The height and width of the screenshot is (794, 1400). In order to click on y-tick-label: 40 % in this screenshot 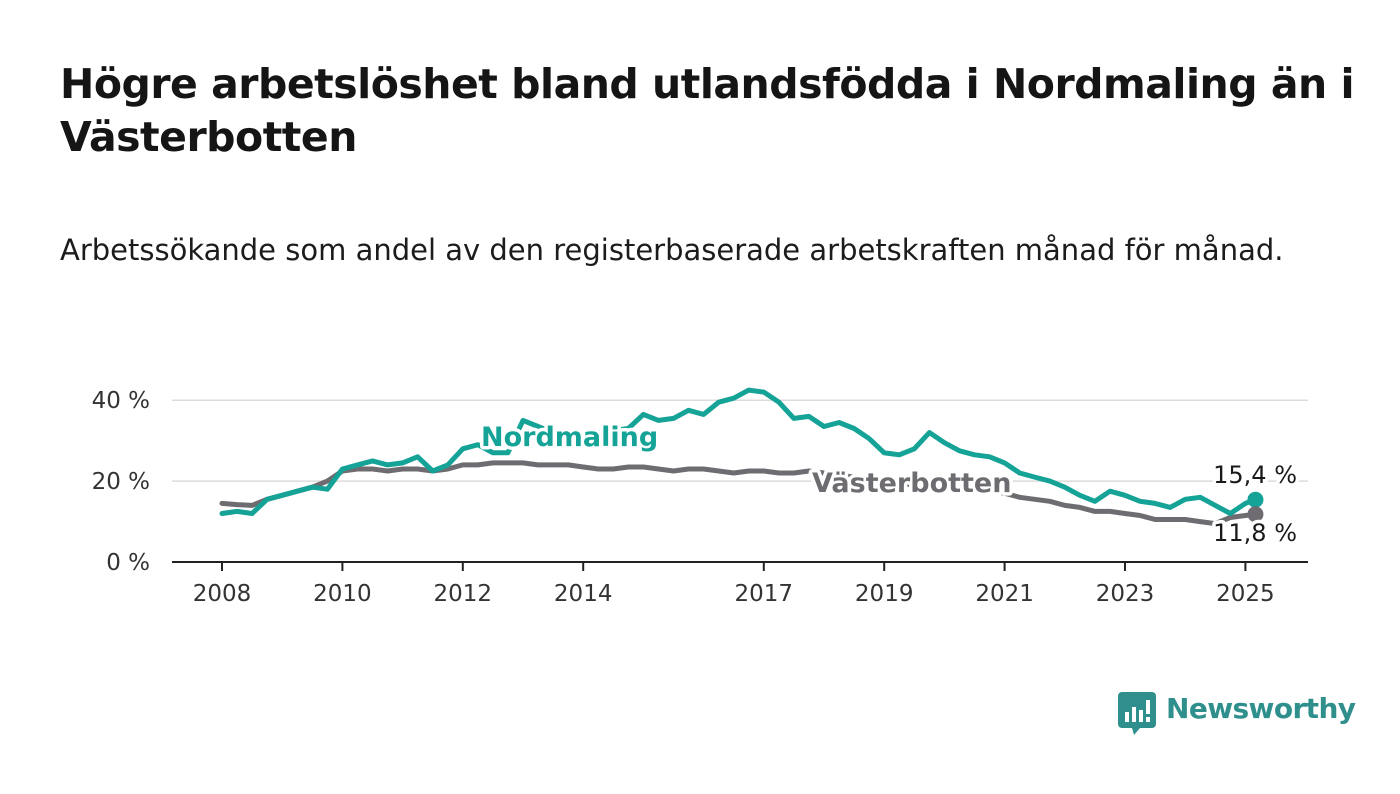, I will do `click(121, 401)`.